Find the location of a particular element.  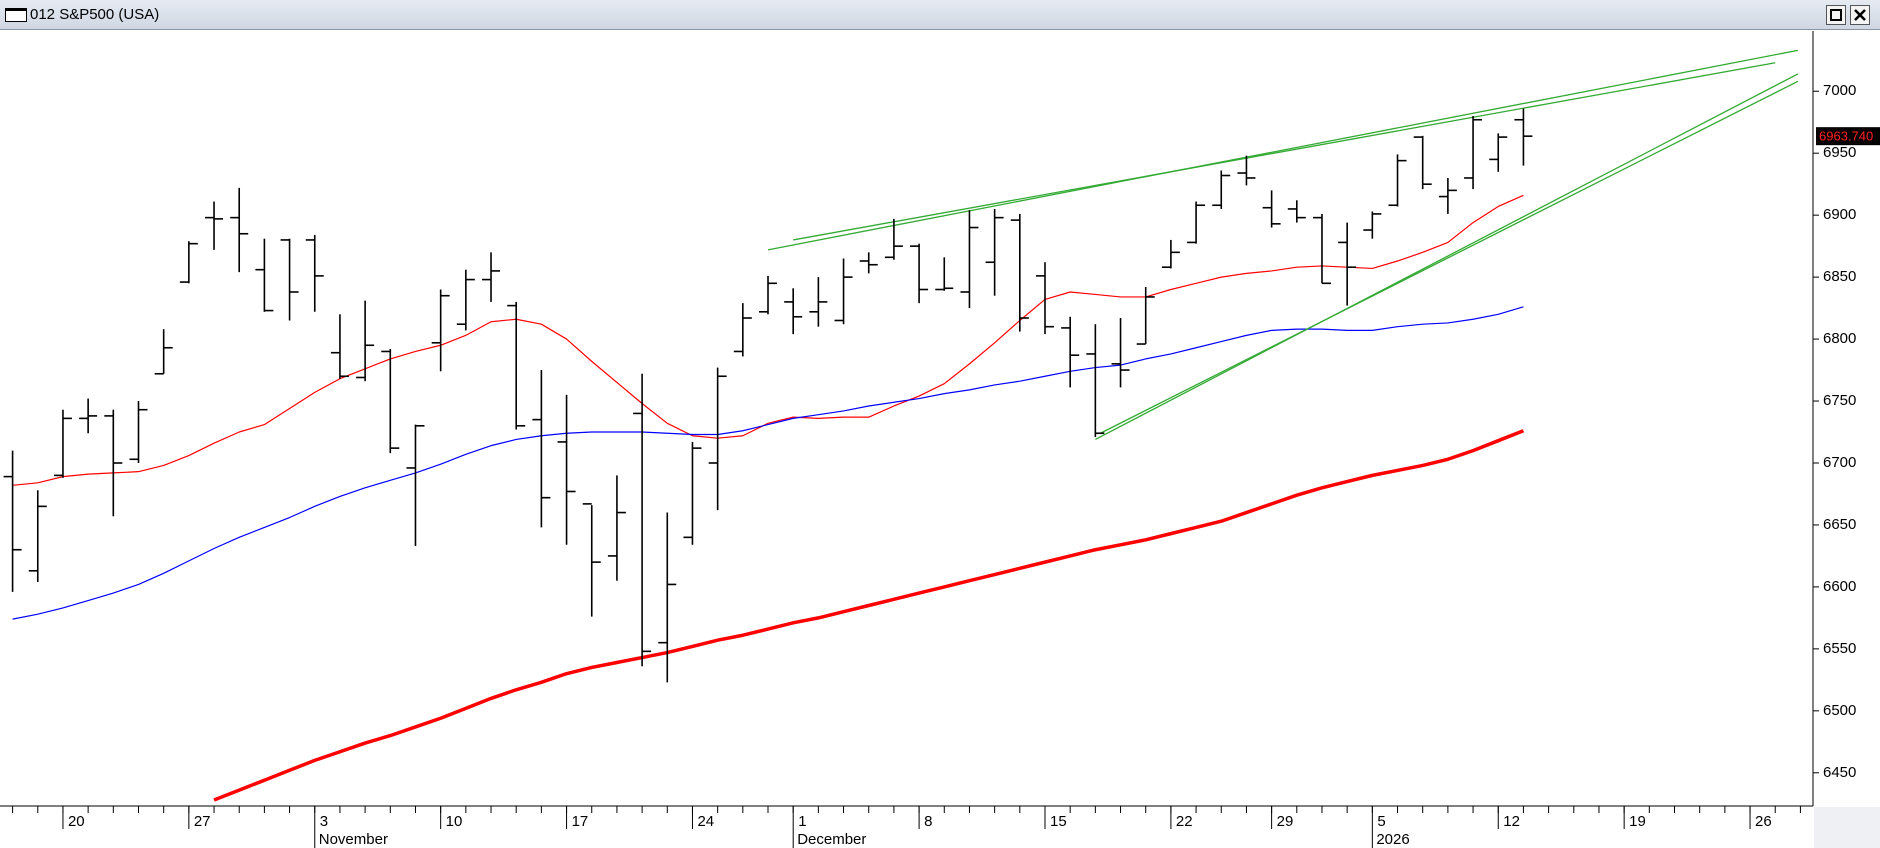

x-tick-label: 26 is located at coordinates (1763, 821).